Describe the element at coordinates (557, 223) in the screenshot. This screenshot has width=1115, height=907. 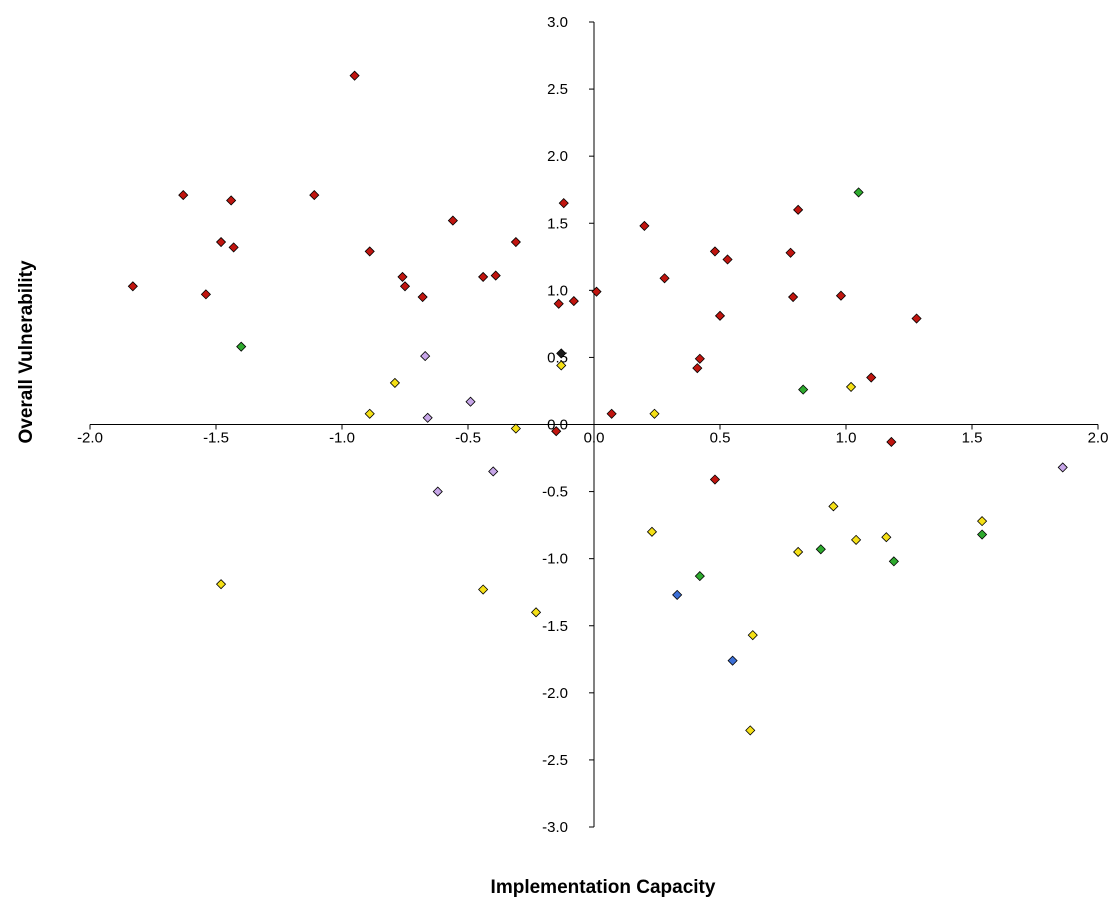
I see `y-tick-label: 1.5` at that location.